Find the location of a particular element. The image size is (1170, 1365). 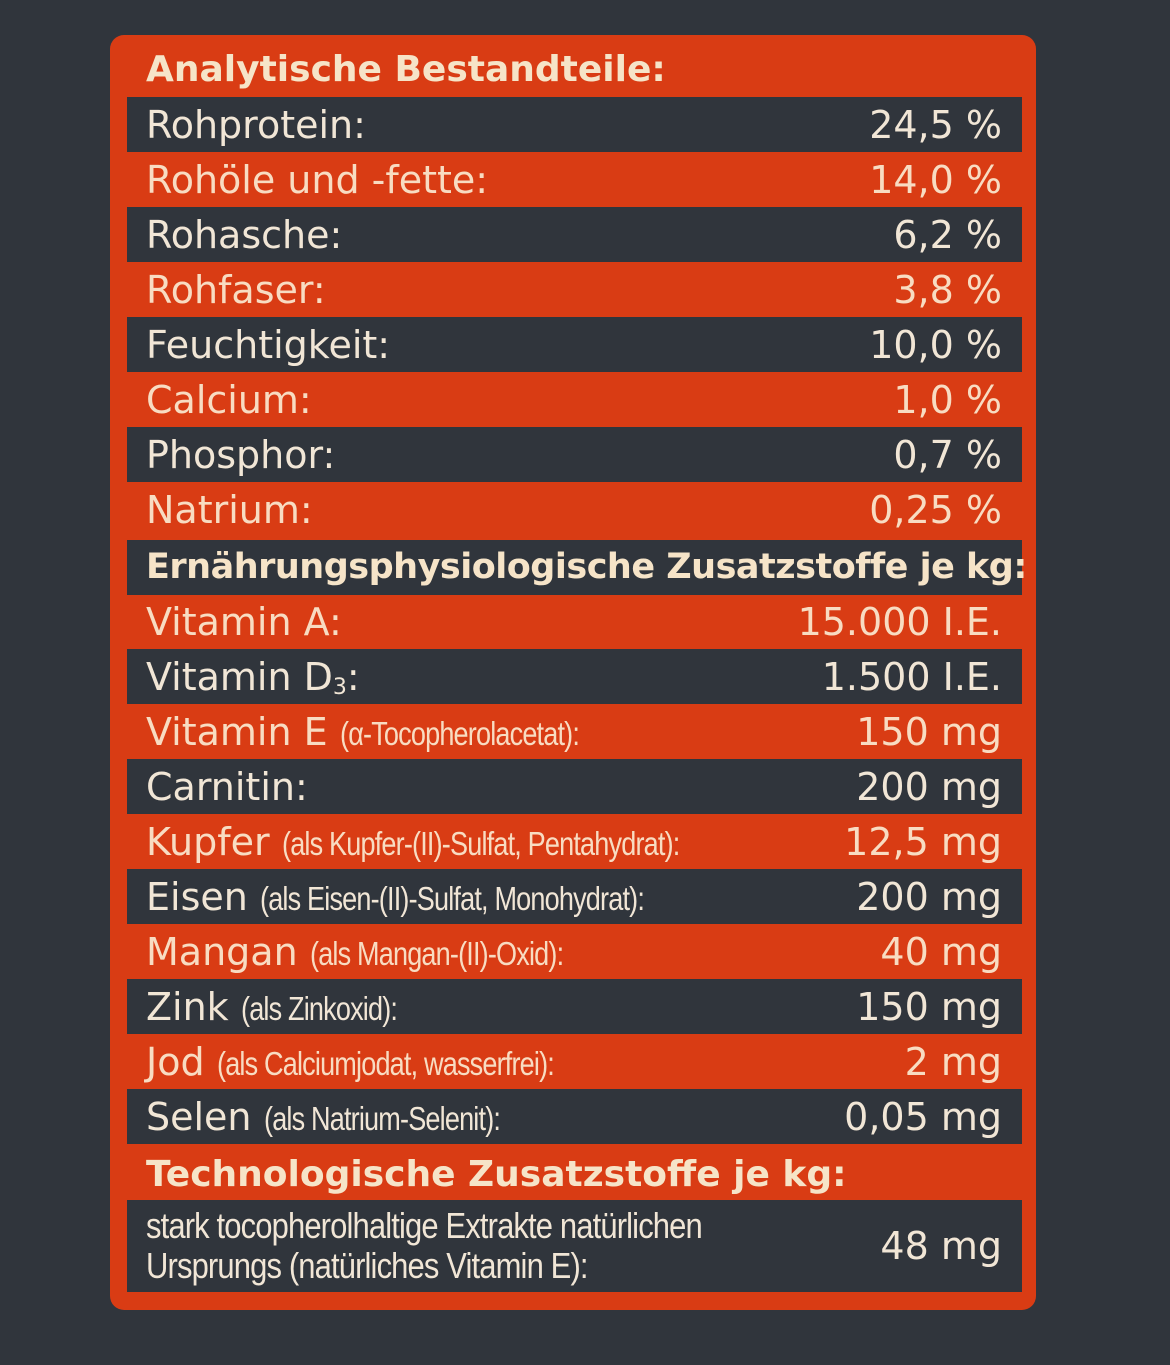

row-label-detail: (als Calciumjodat, wasserfrei): is located at coordinates (385, 1063).